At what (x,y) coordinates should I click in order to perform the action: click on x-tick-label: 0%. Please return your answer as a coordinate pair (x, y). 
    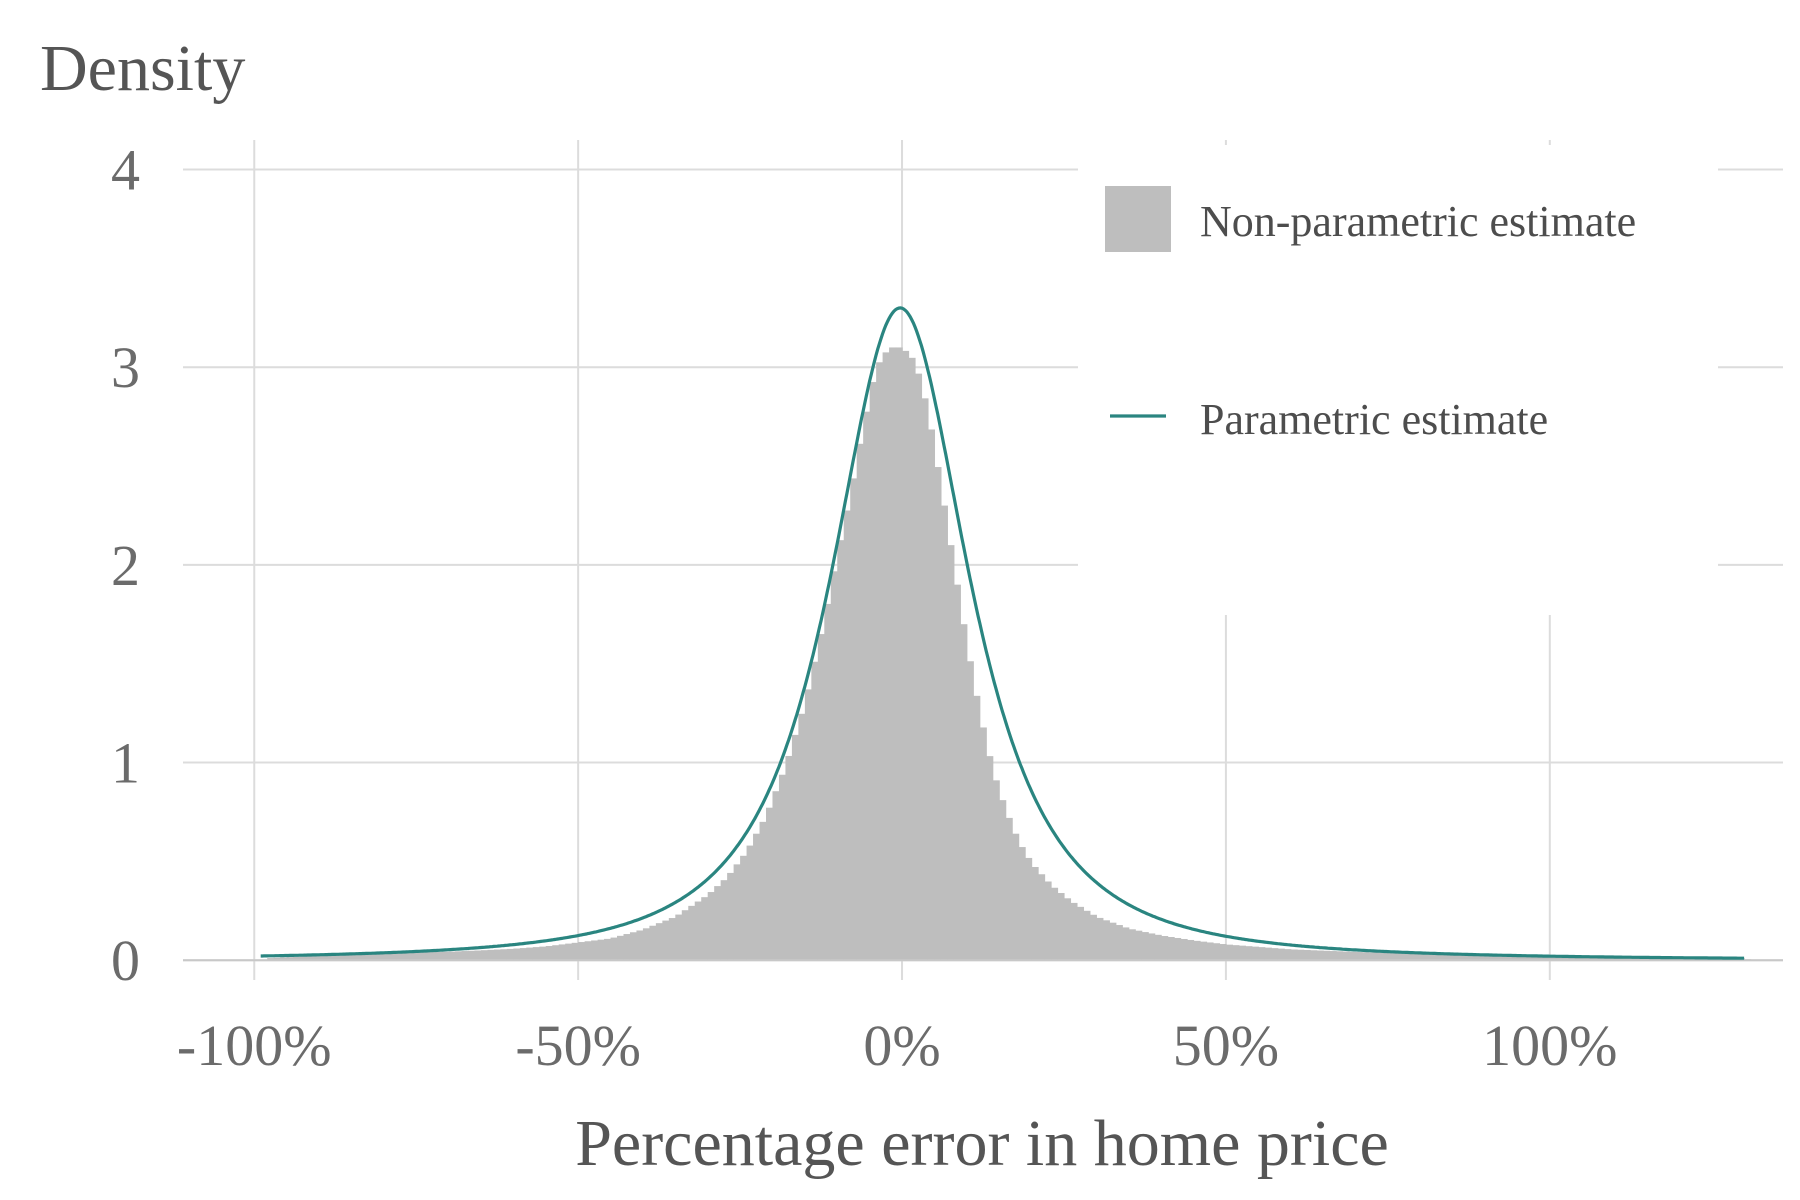
    Looking at the image, I should click on (901, 1045).